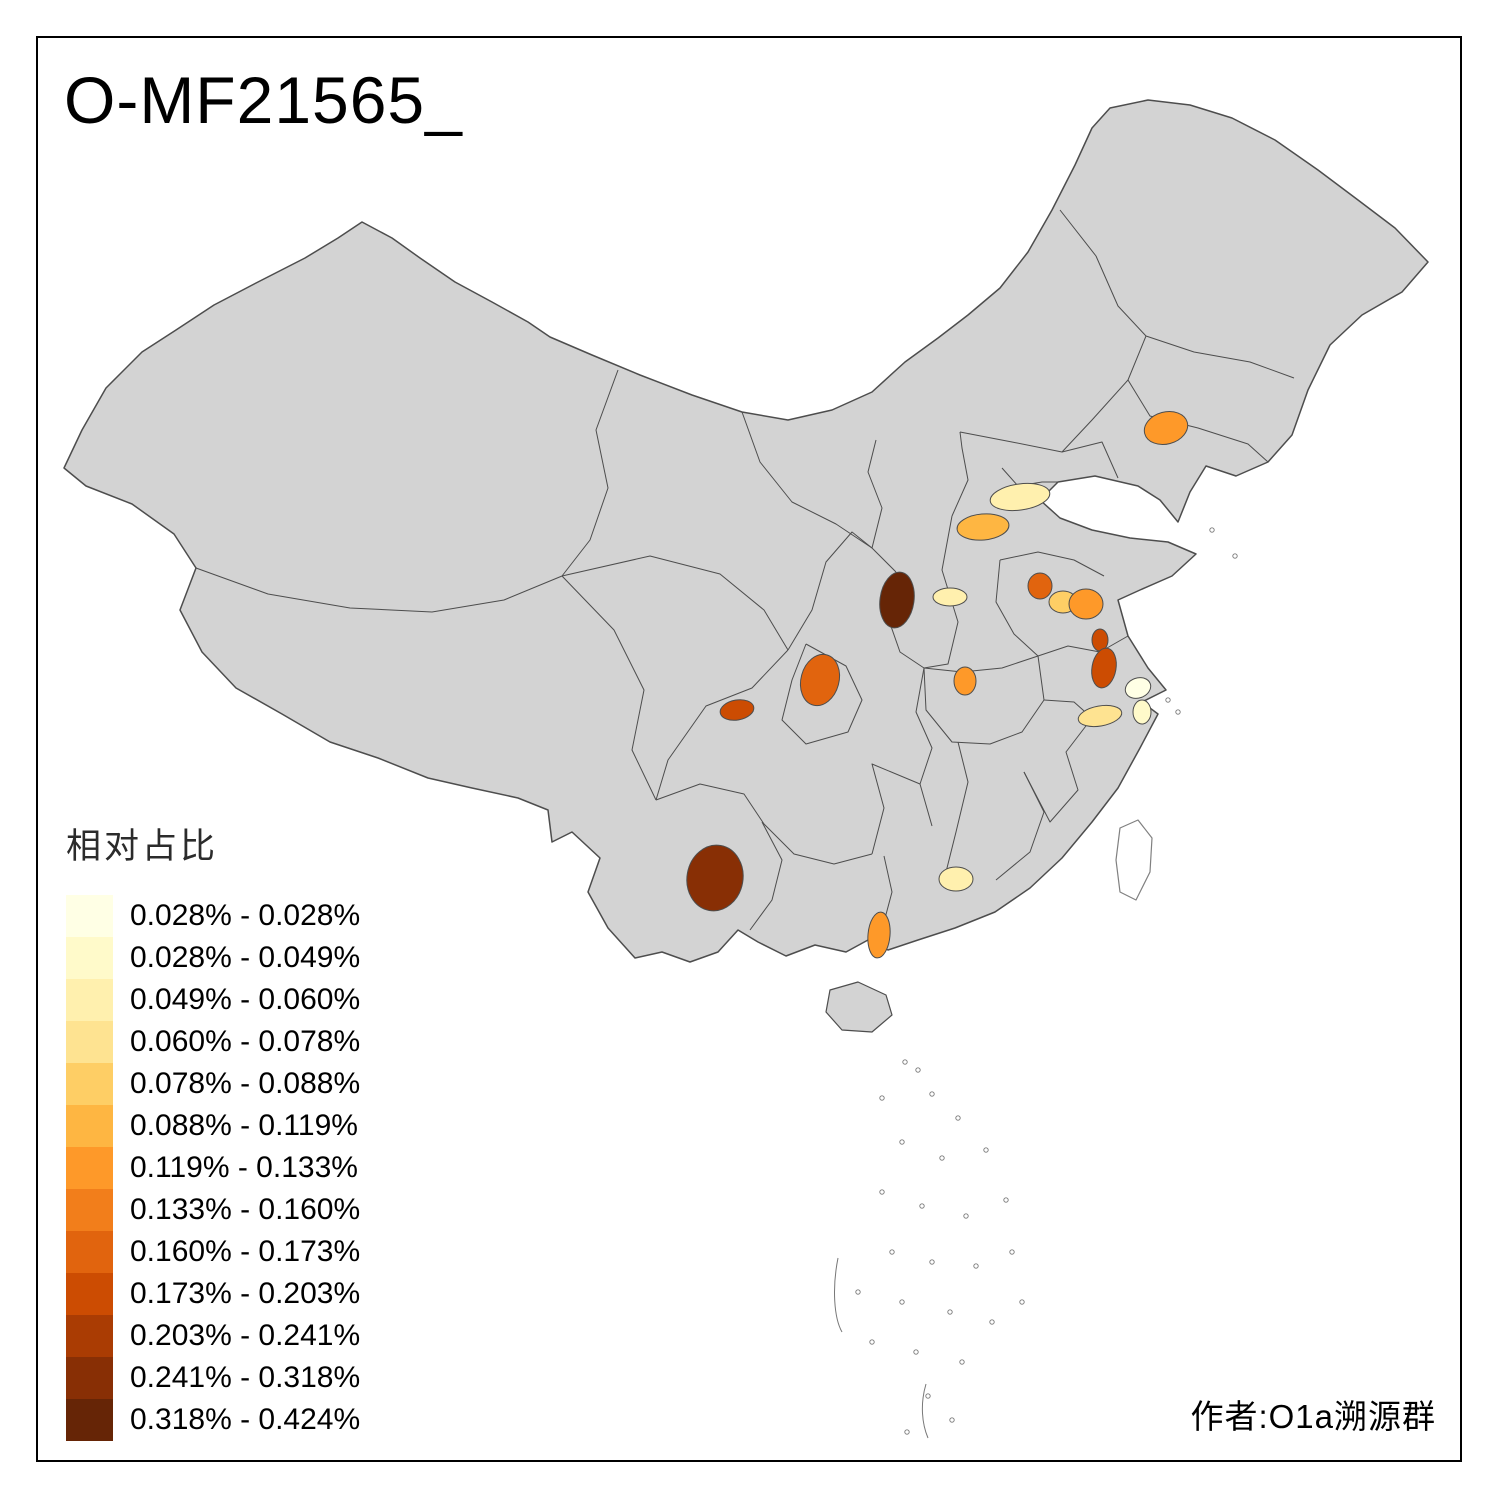 This screenshot has height=1500, width=1500. I want to click on map-region-liaoning, so click(1166, 428).